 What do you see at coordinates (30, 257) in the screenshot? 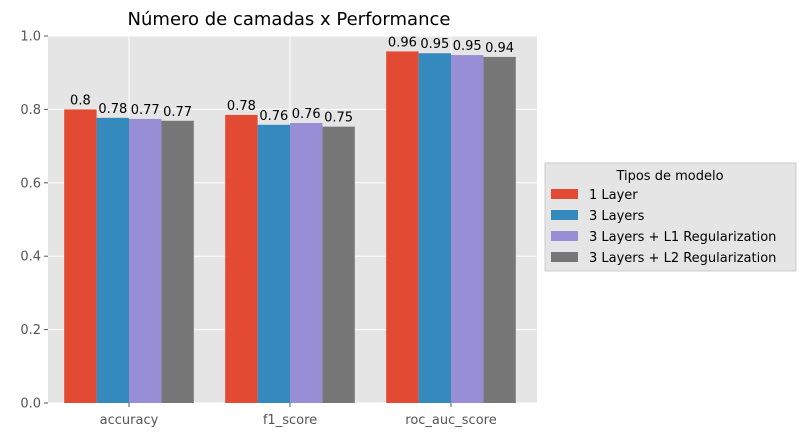
I see `y-tick-label: 0.4` at bounding box center [30, 257].